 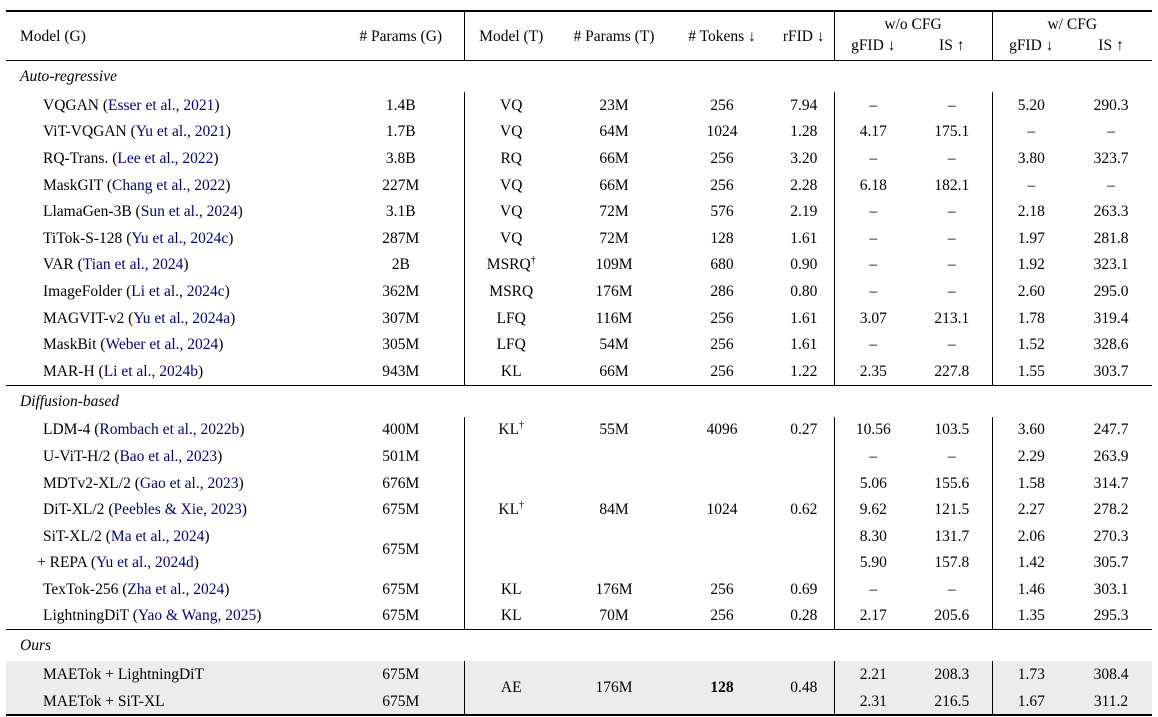 What do you see at coordinates (87, 483) in the screenshot?
I see `model-name: MDTv2-XL/2` at bounding box center [87, 483].